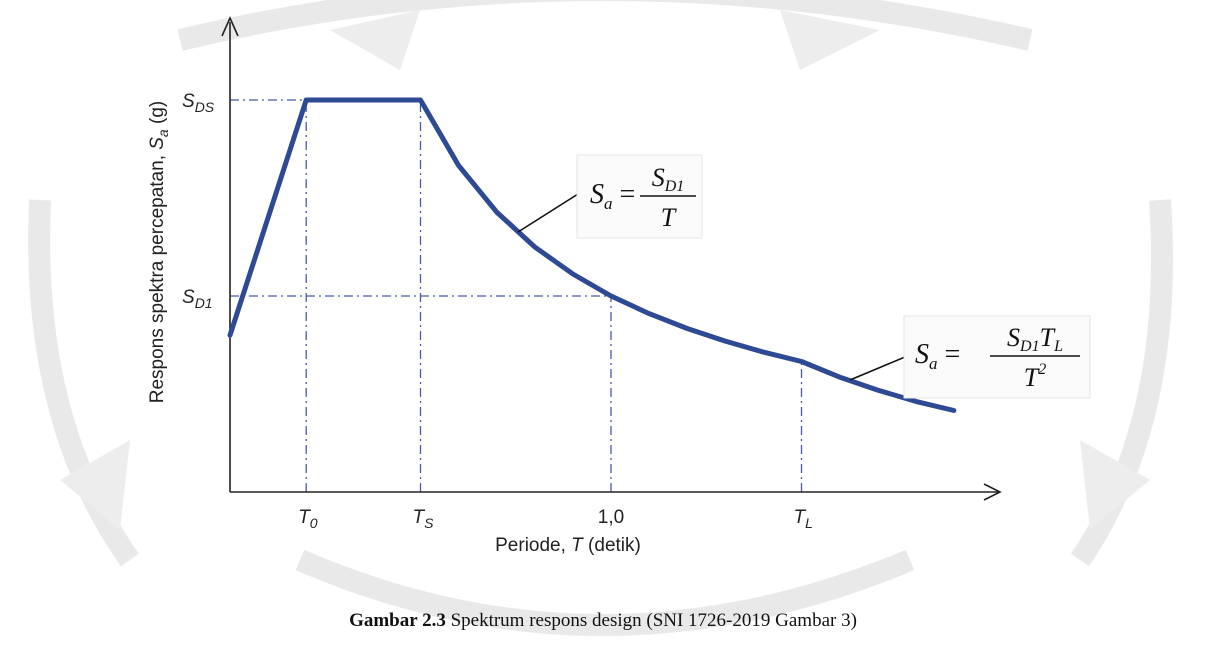  What do you see at coordinates (877, 368) in the screenshot?
I see `formula-2-leader` at bounding box center [877, 368].